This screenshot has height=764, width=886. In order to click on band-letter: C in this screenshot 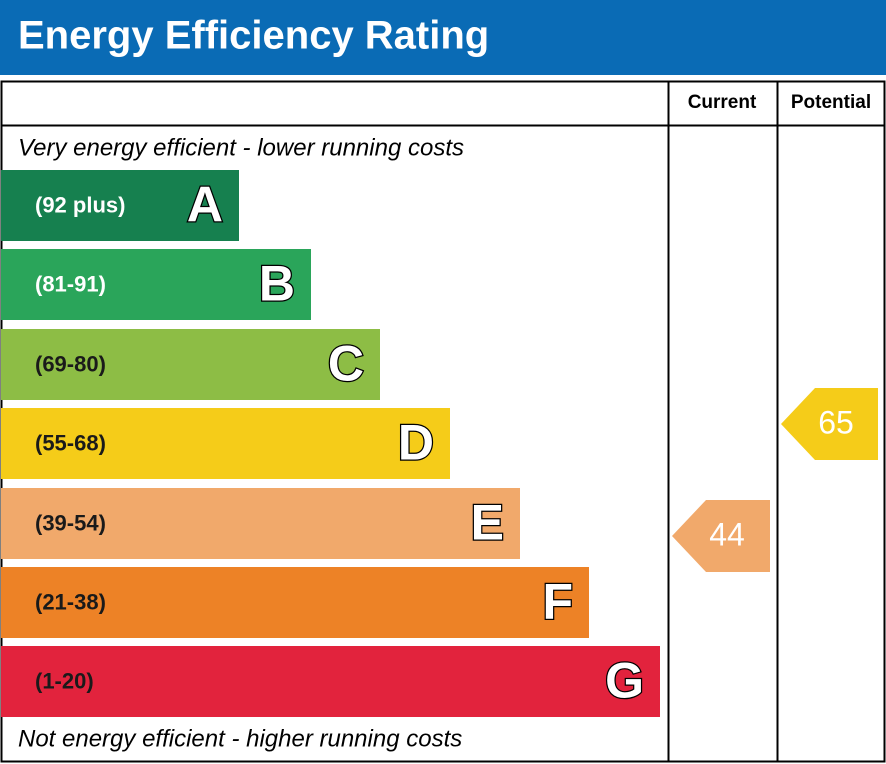, I will do `click(346, 364)`.